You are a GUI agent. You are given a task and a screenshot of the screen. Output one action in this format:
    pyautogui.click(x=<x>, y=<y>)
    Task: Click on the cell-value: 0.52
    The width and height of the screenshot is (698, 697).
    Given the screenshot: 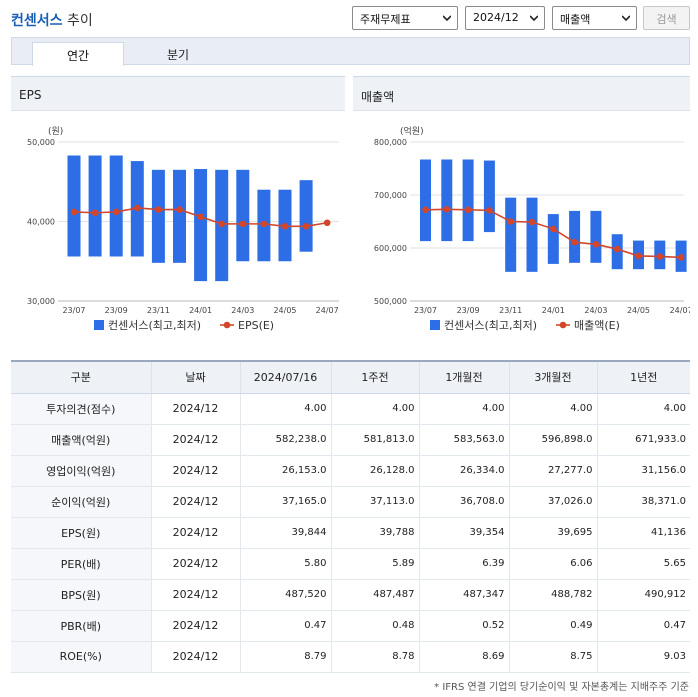 What is the action you would take?
    pyautogui.click(x=464, y=626)
    